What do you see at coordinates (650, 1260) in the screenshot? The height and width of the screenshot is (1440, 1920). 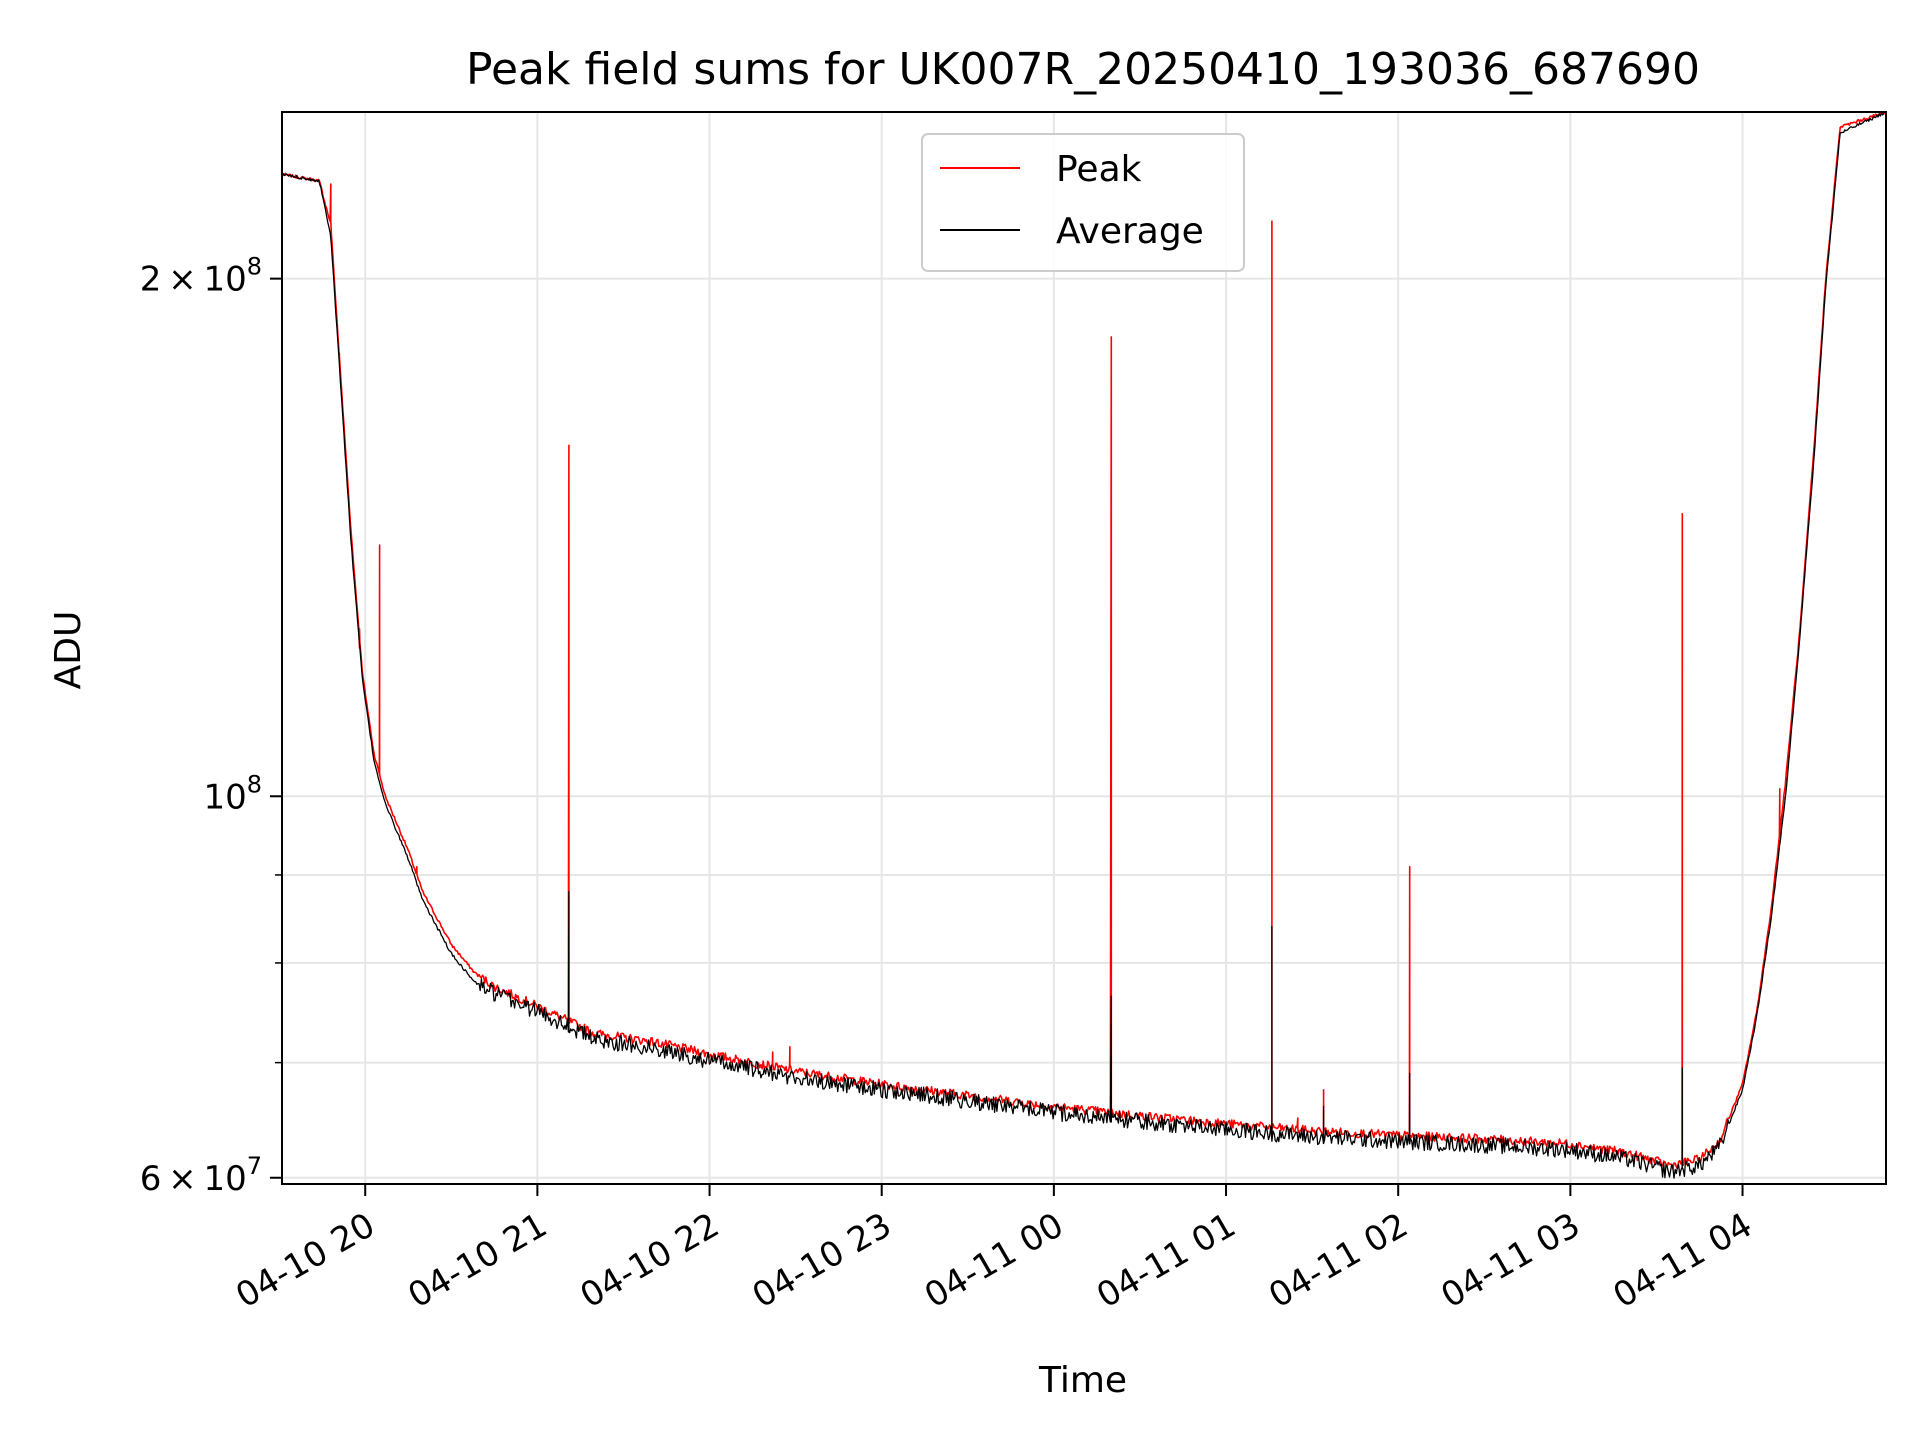 I see `x-tick-label: 04-10 22` at bounding box center [650, 1260].